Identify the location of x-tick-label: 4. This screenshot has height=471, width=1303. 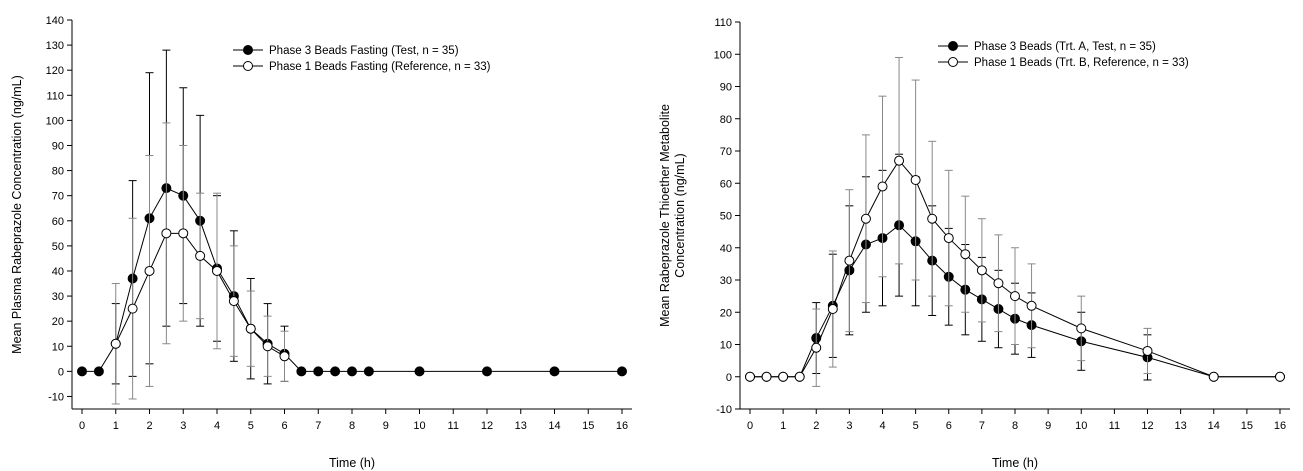
(882, 426).